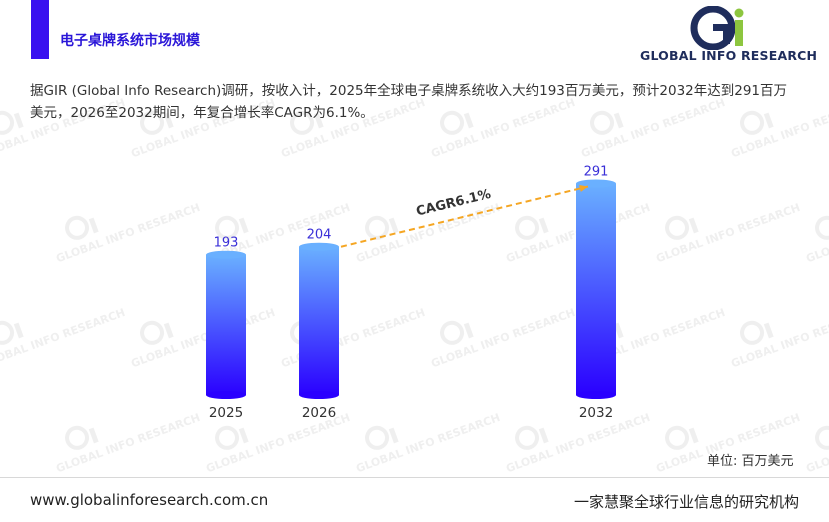 Image resolution: width=829 pixels, height=522 pixels. What do you see at coordinates (226, 243) in the screenshot?
I see `data-label: 193` at bounding box center [226, 243].